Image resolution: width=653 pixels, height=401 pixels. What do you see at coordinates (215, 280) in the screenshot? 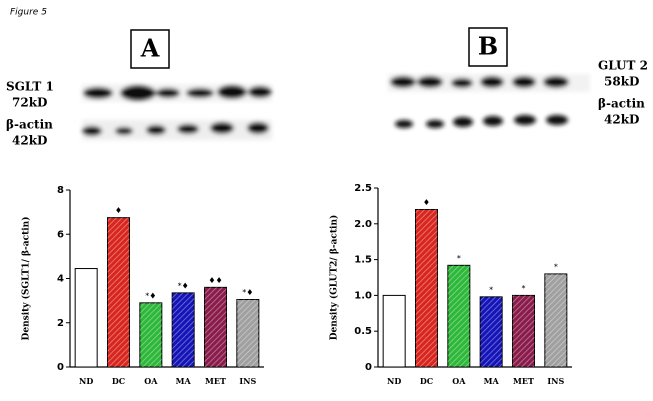
I see `bar-annotation: ♦♦` at bounding box center [215, 280].